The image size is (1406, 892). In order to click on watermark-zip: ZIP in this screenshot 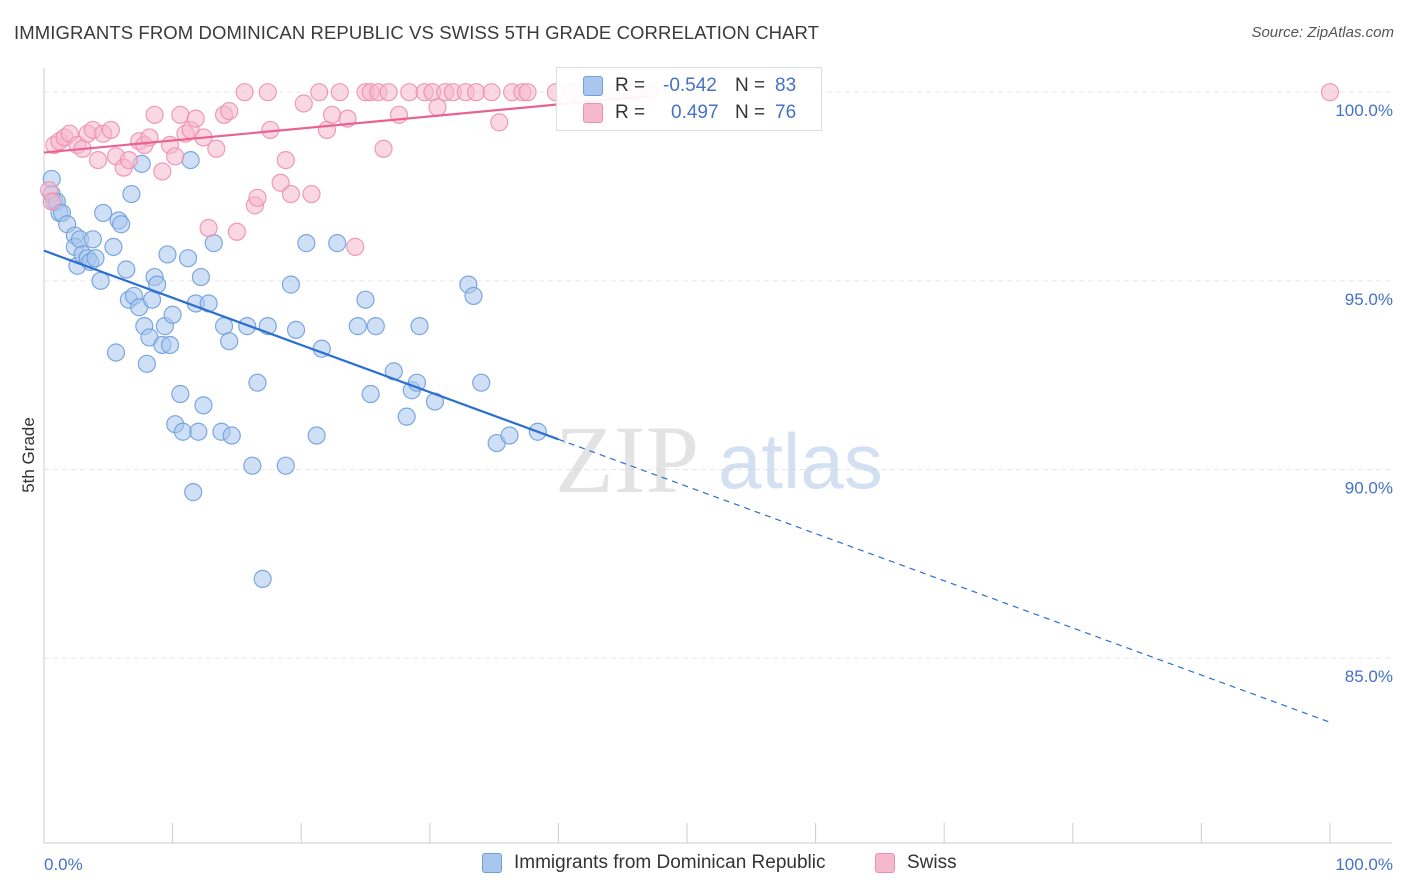, I will do `click(627, 459)`.